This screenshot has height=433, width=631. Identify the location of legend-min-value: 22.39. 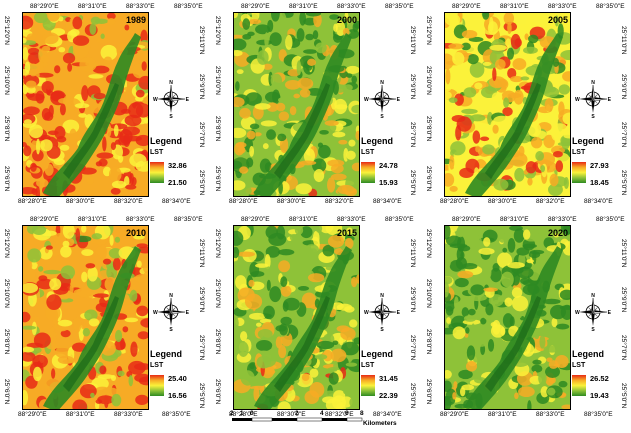
(388, 395).